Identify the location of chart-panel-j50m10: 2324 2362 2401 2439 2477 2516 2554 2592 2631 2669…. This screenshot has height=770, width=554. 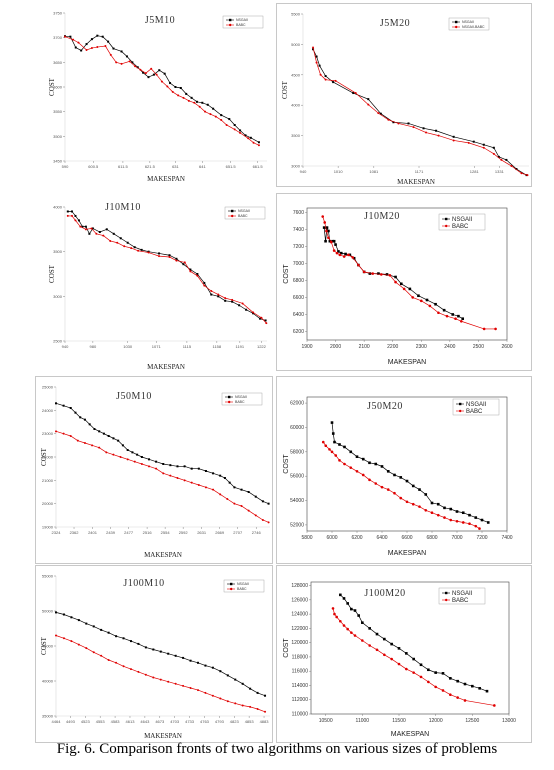
(154, 470).